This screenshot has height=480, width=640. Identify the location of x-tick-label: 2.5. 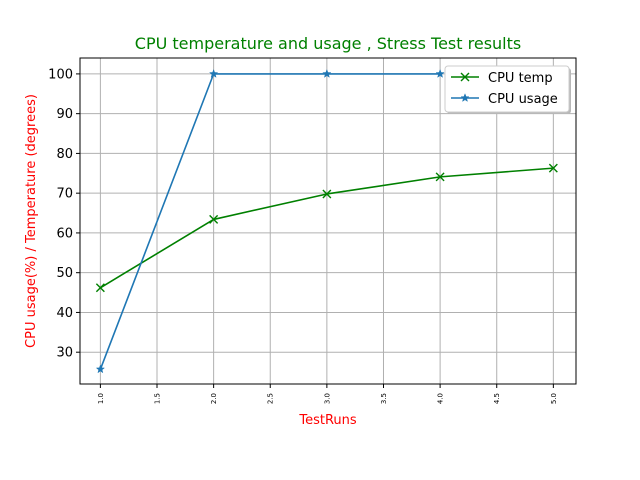
(271, 398).